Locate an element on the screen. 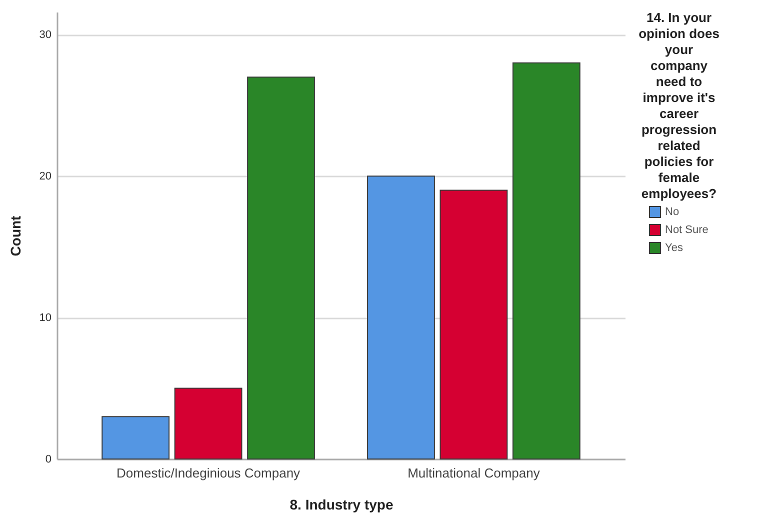 The height and width of the screenshot is (517, 768). x-tick-label: Domestic/Indeginious Company is located at coordinates (208, 473).